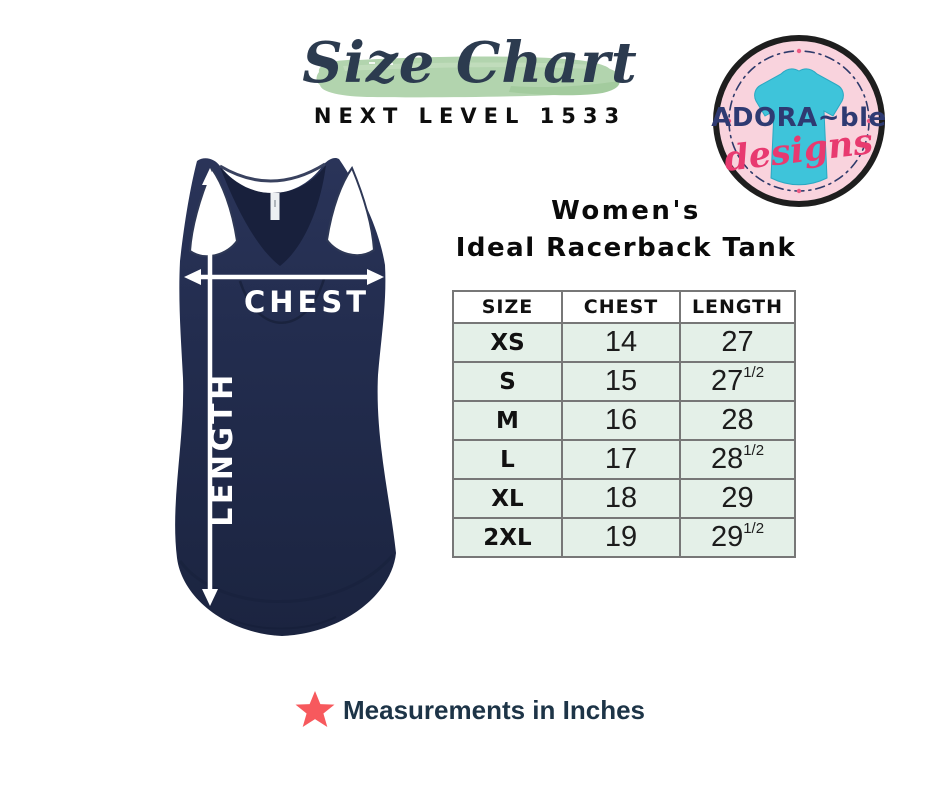 The height and width of the screenshot is (788, 940). Describe the element at coordinates (494, 709) in the screenshot. I see `measurements-note-text: Measurements in Inches` at that location.